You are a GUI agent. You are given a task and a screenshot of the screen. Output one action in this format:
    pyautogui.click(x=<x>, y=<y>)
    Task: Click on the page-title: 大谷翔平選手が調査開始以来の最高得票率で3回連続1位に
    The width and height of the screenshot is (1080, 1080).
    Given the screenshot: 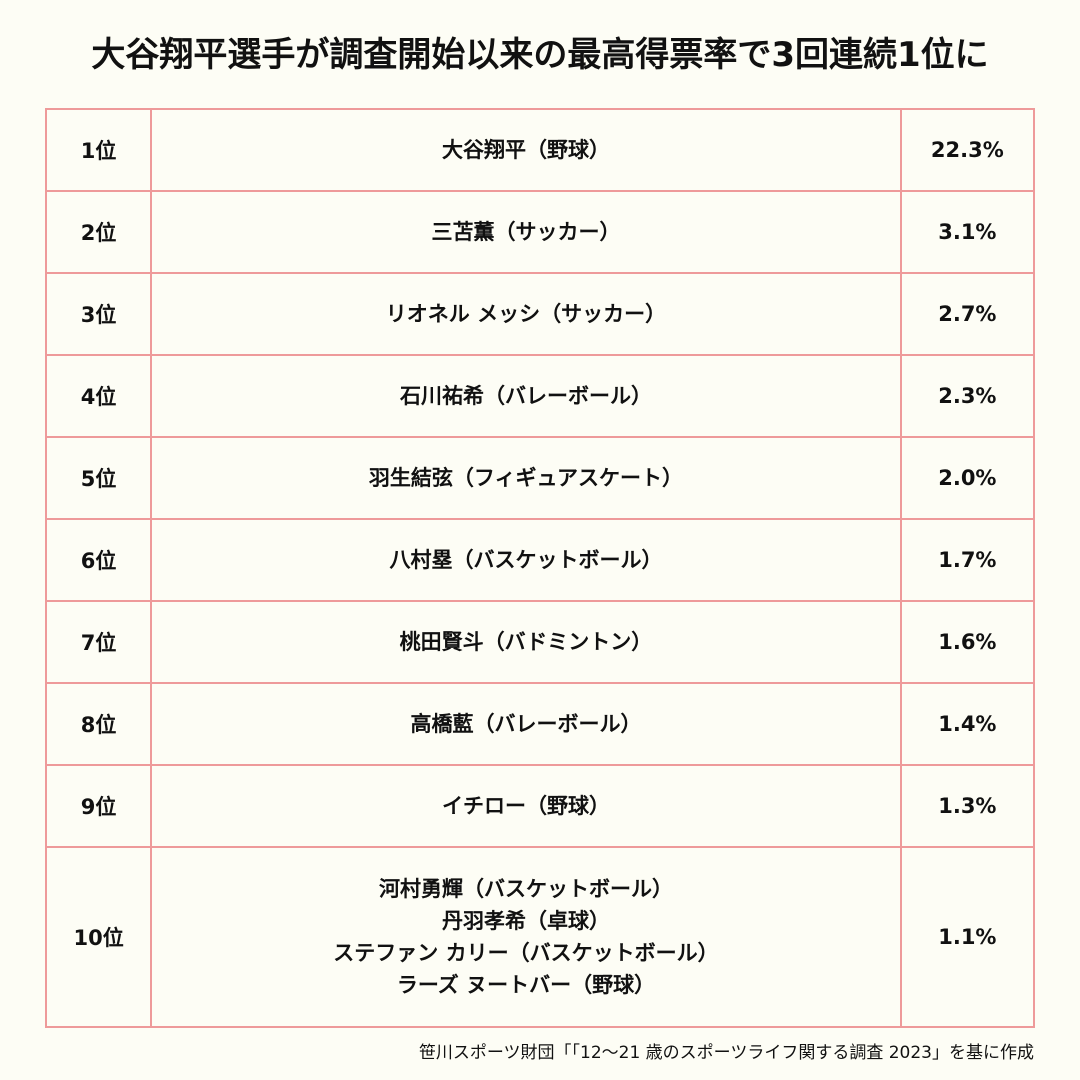 What is the action you would take?
    pyautogui.click(x=540, y=55)
    